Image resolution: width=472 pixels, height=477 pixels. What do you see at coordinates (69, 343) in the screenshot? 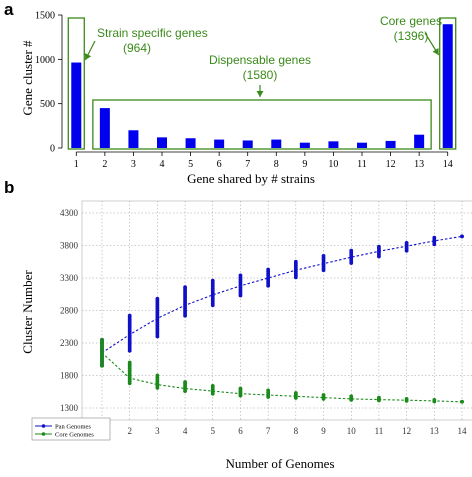
I see `scatter-y-tick-label: 2300` at bounding box center [69, 343].